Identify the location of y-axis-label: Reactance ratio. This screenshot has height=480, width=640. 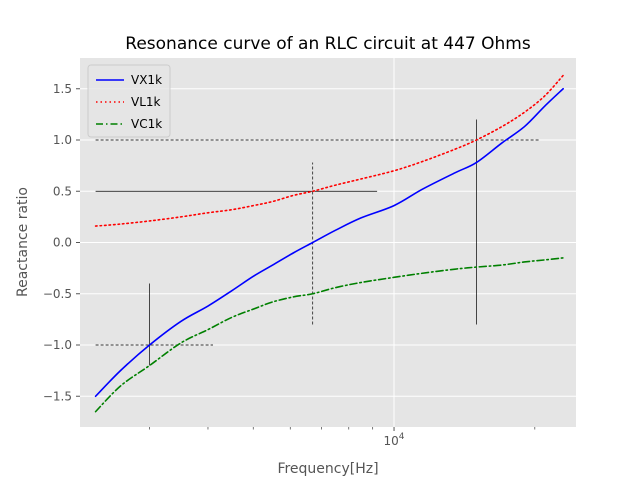
(23, 242).